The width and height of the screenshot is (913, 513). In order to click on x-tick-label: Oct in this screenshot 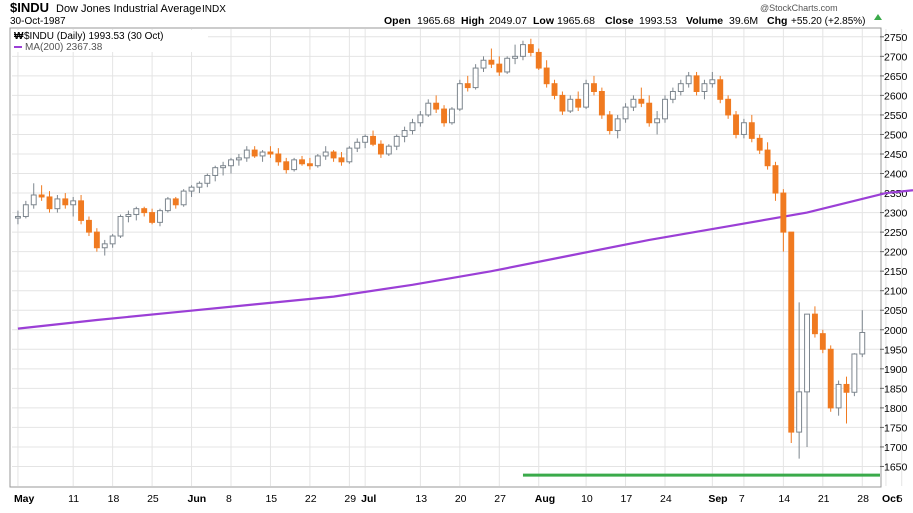, I will do `click(891, 499)`.